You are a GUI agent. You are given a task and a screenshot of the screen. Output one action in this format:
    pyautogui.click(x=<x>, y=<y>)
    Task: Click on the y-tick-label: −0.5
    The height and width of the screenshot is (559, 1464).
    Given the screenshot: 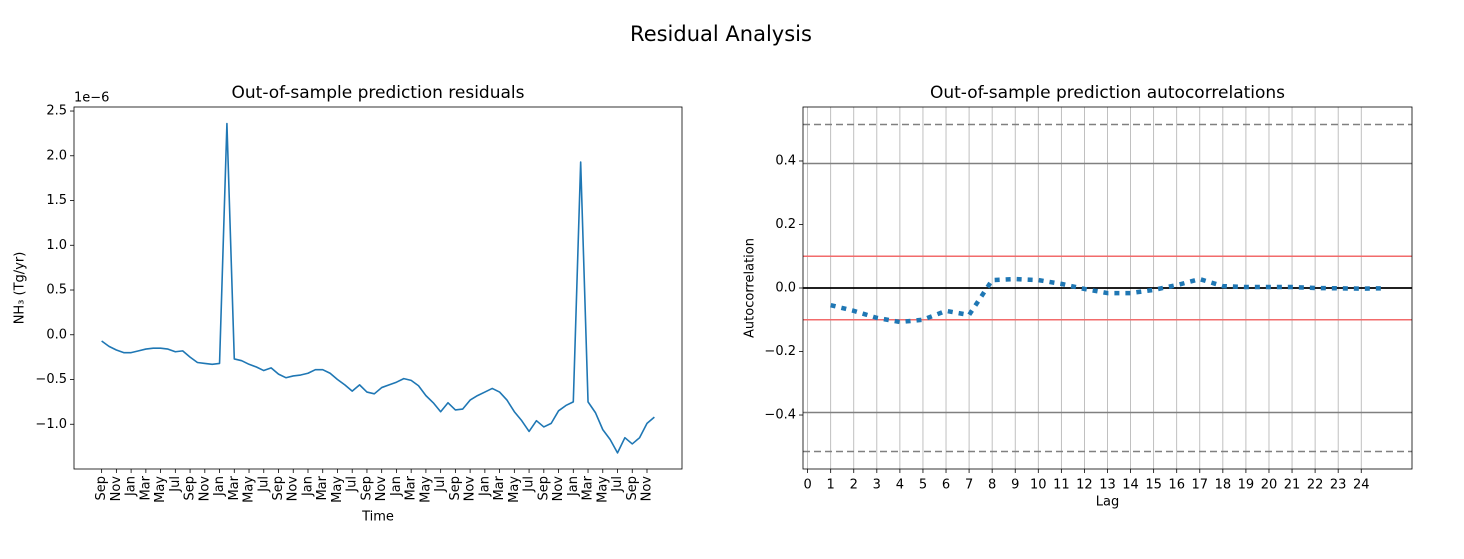 What is the action you would take?
    pyautogui.click(x=51, y=379)
    